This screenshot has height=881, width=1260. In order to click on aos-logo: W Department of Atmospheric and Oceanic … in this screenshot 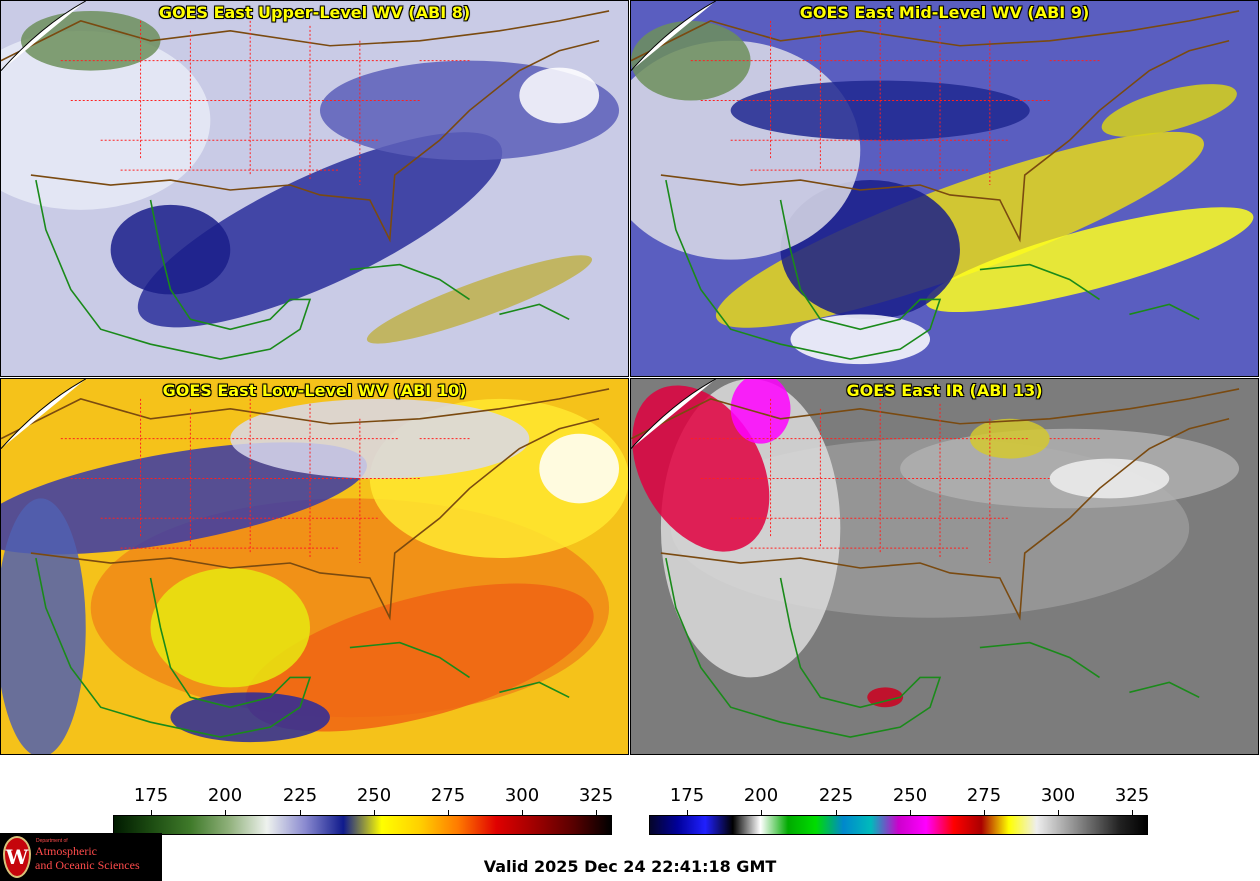, I will do `click(81, 857)`.